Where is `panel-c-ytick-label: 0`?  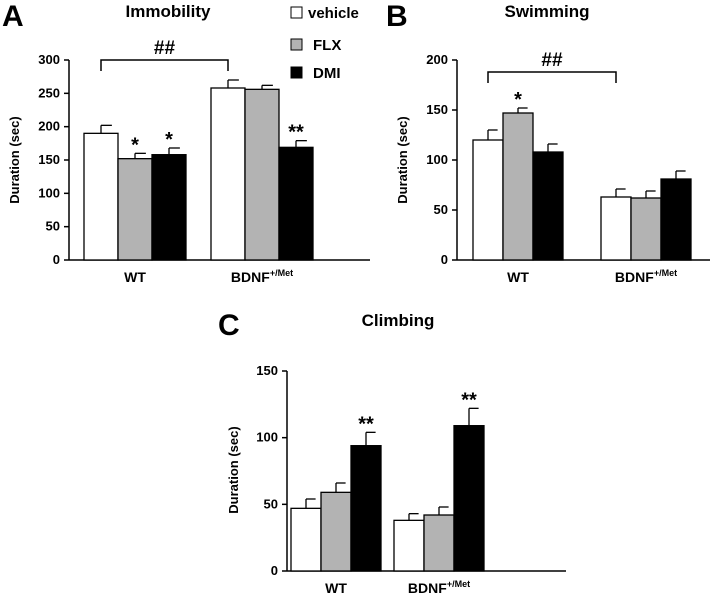 panel-c-ytick-label: 0 is located at coordinates (274, 570).